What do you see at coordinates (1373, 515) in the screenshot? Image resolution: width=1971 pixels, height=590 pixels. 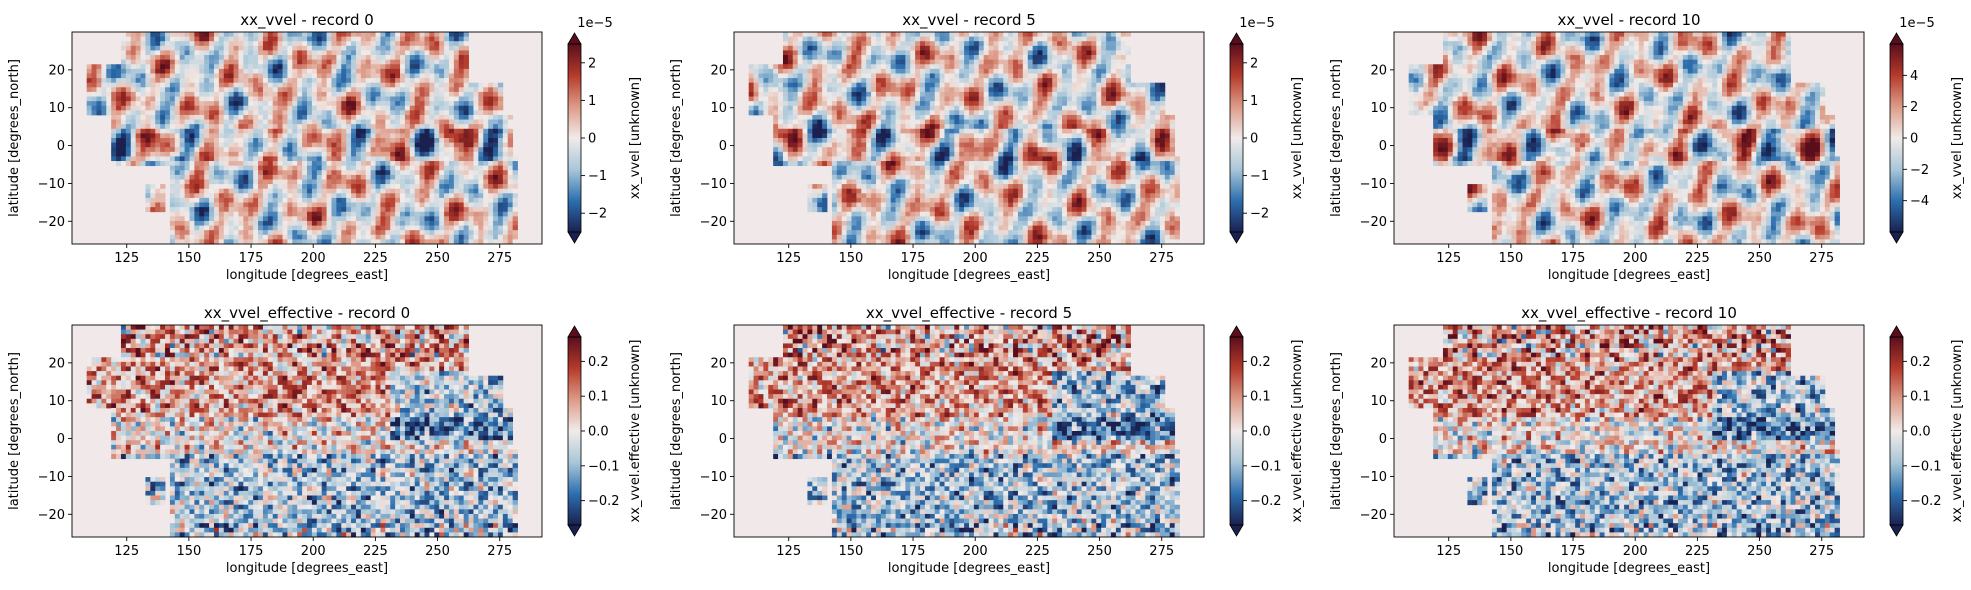 I see `y-tick-label: −20` at bounding box center [1373, 515].